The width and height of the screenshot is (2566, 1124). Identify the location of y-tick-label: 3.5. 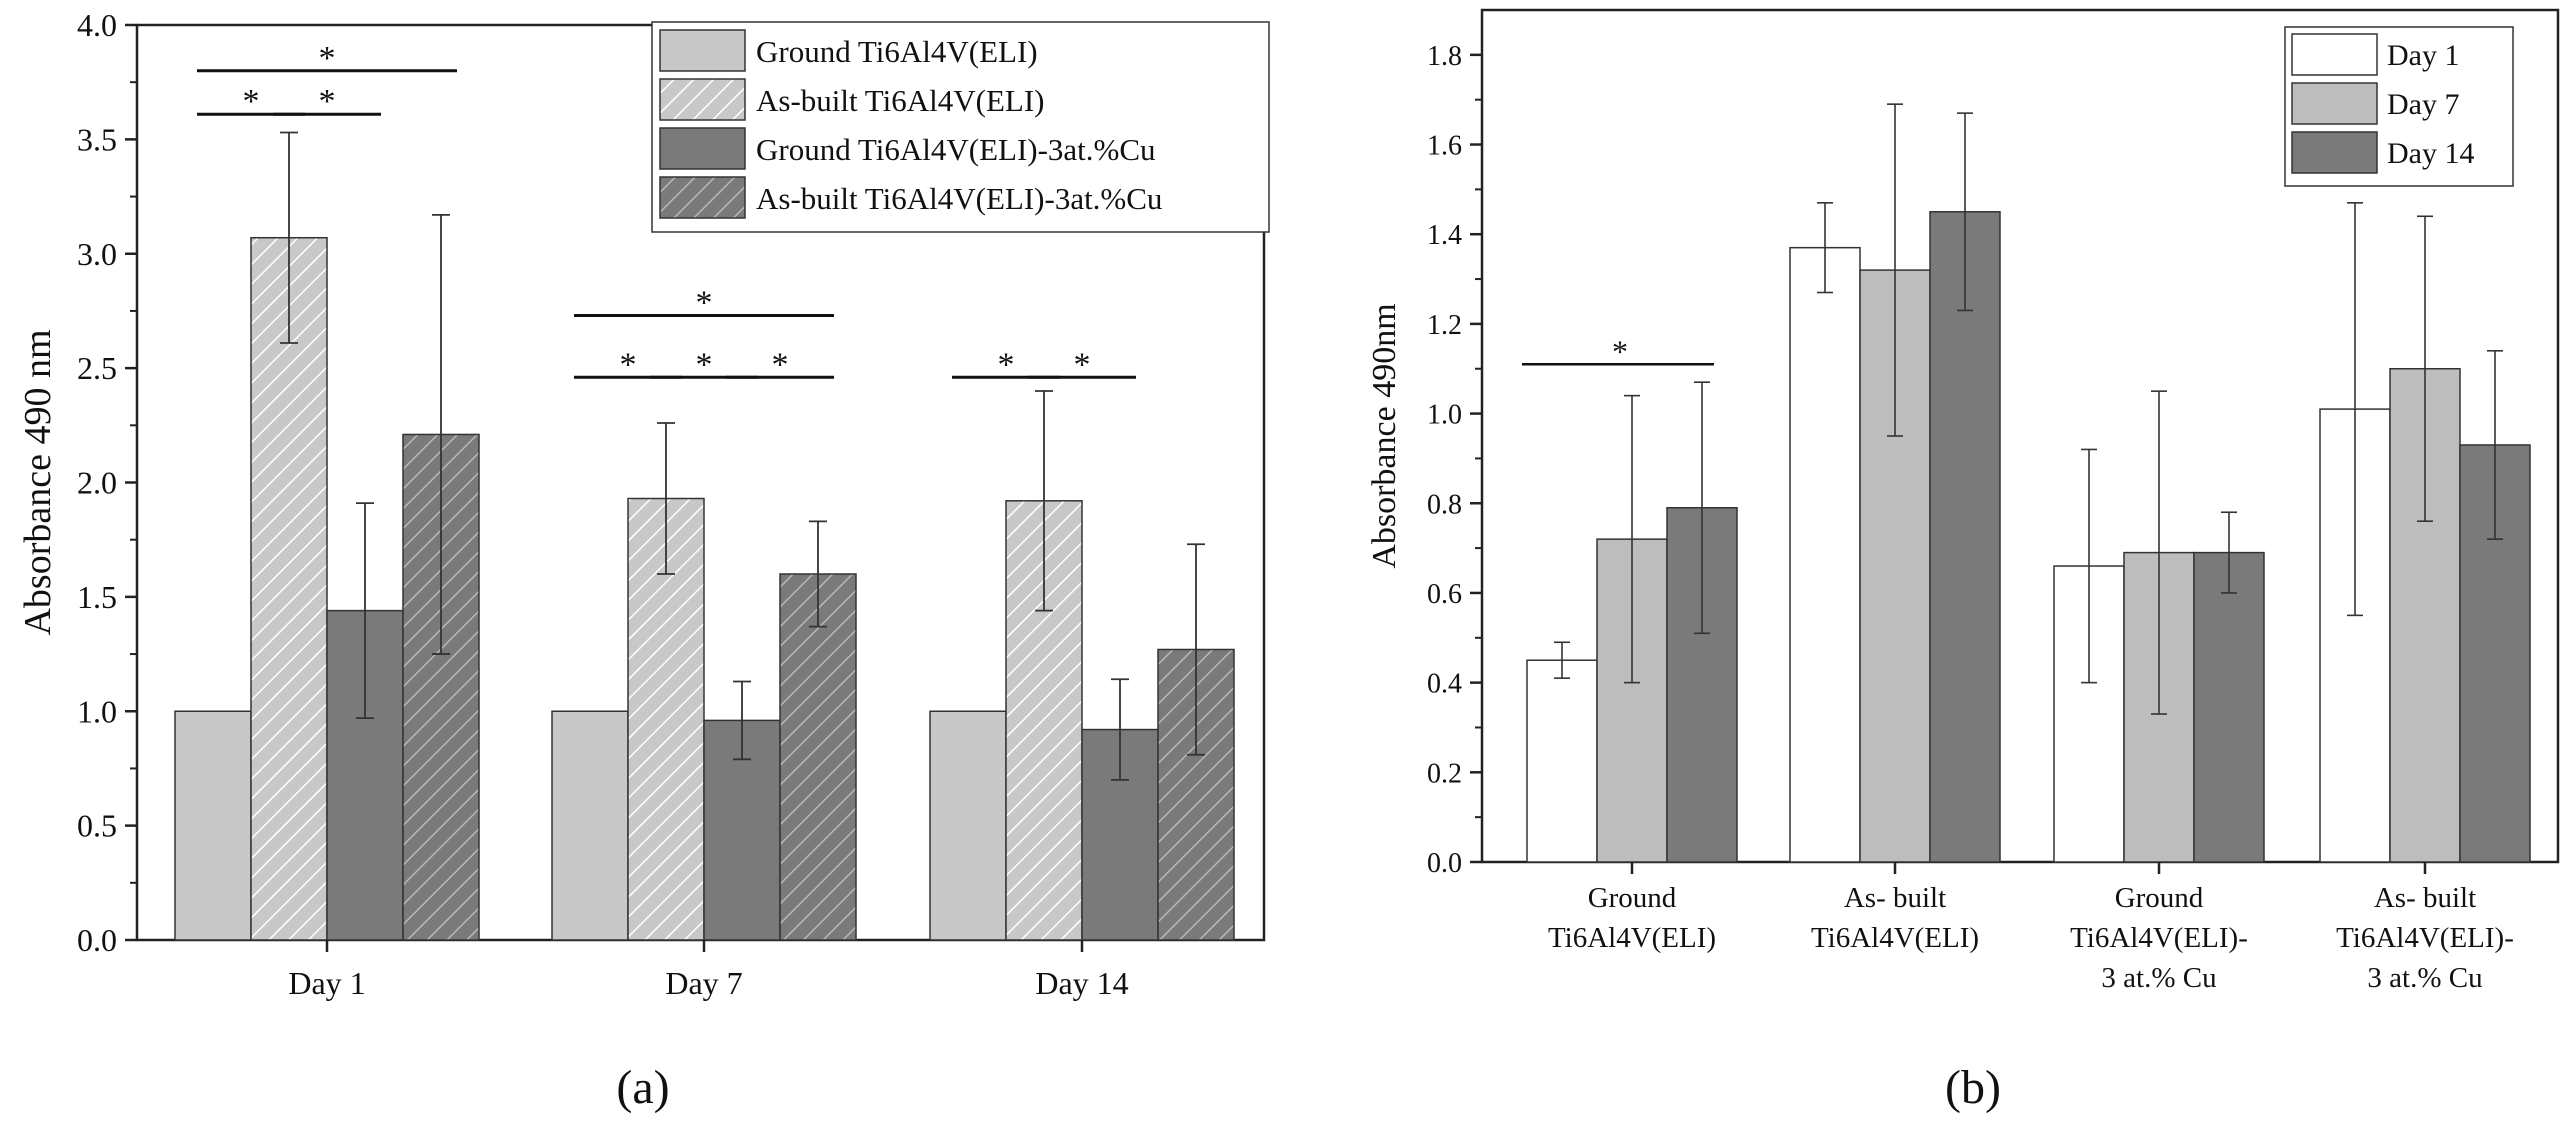
(97, 139).